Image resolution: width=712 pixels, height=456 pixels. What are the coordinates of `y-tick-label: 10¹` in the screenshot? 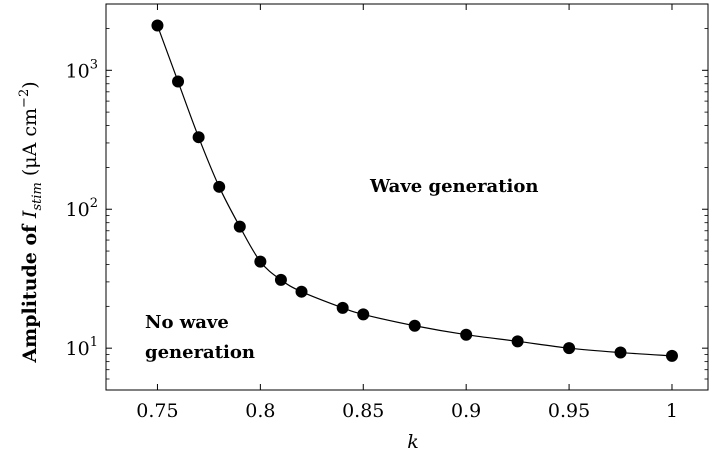 It's located at (82, 347).